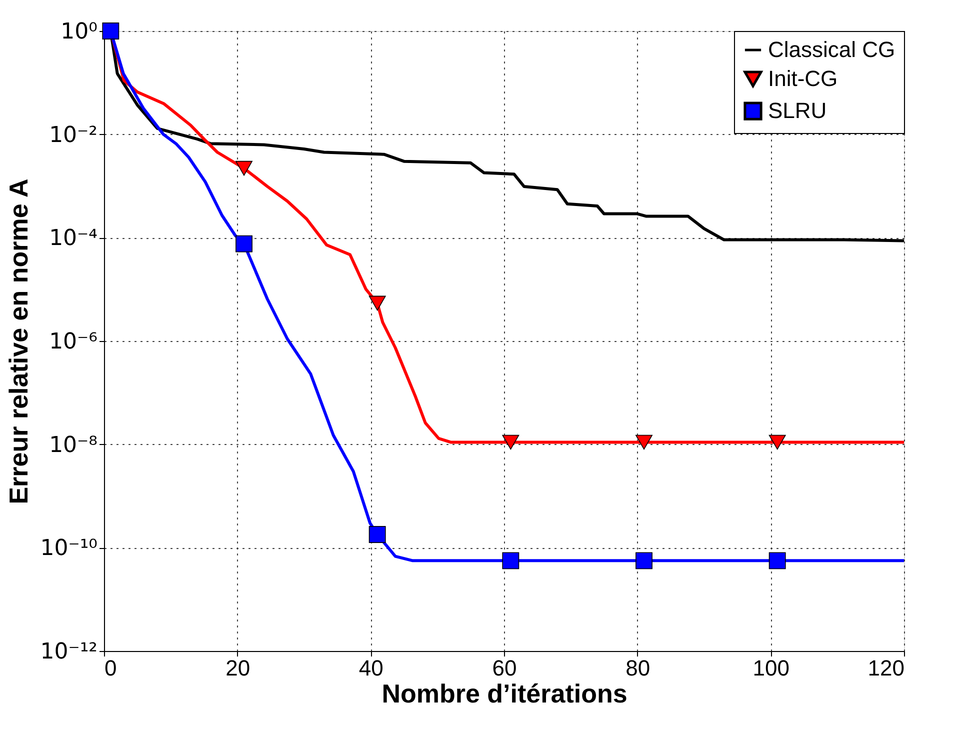  I want to click on legend-label: Classical CG, so click(832, 49).